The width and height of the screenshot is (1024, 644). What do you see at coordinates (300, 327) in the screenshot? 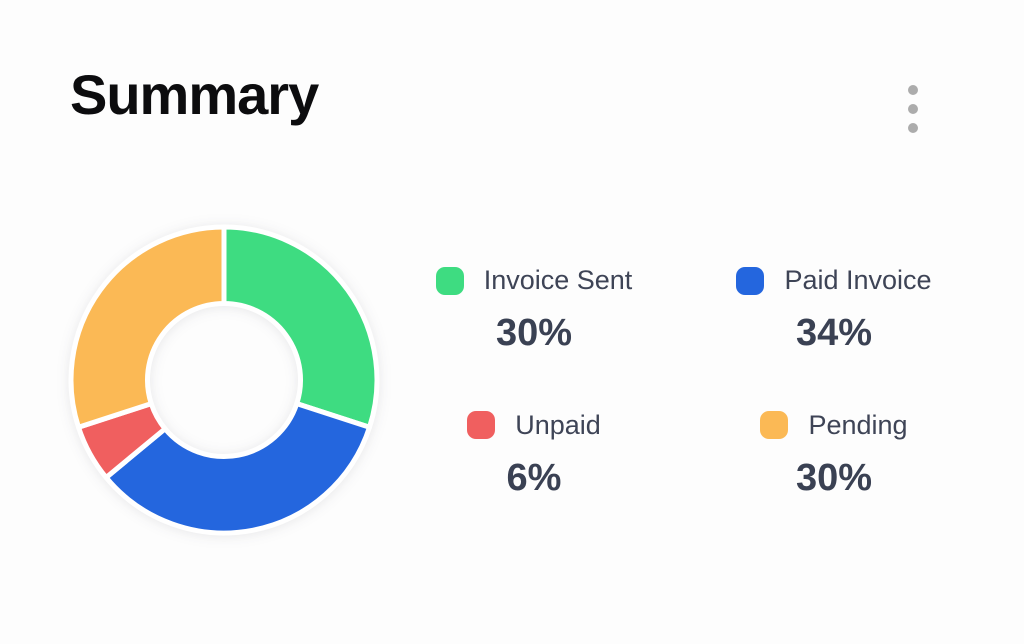
I see `donut-slice-invoice-sent` at bounding box center [300, 327].